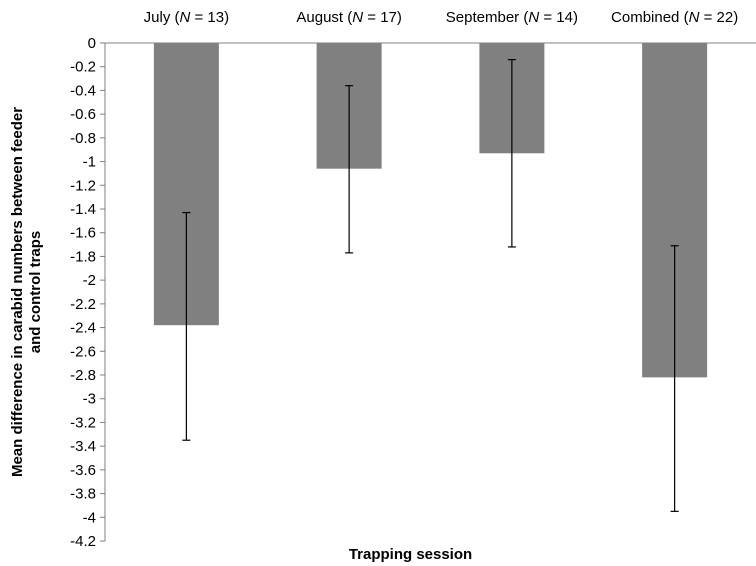 Image resolution: width=756 pixels, height=566 pixels. Describe the element at coordinates (83, 541) in the screenshot. I see `y-tick-label: -4.2` at that location.